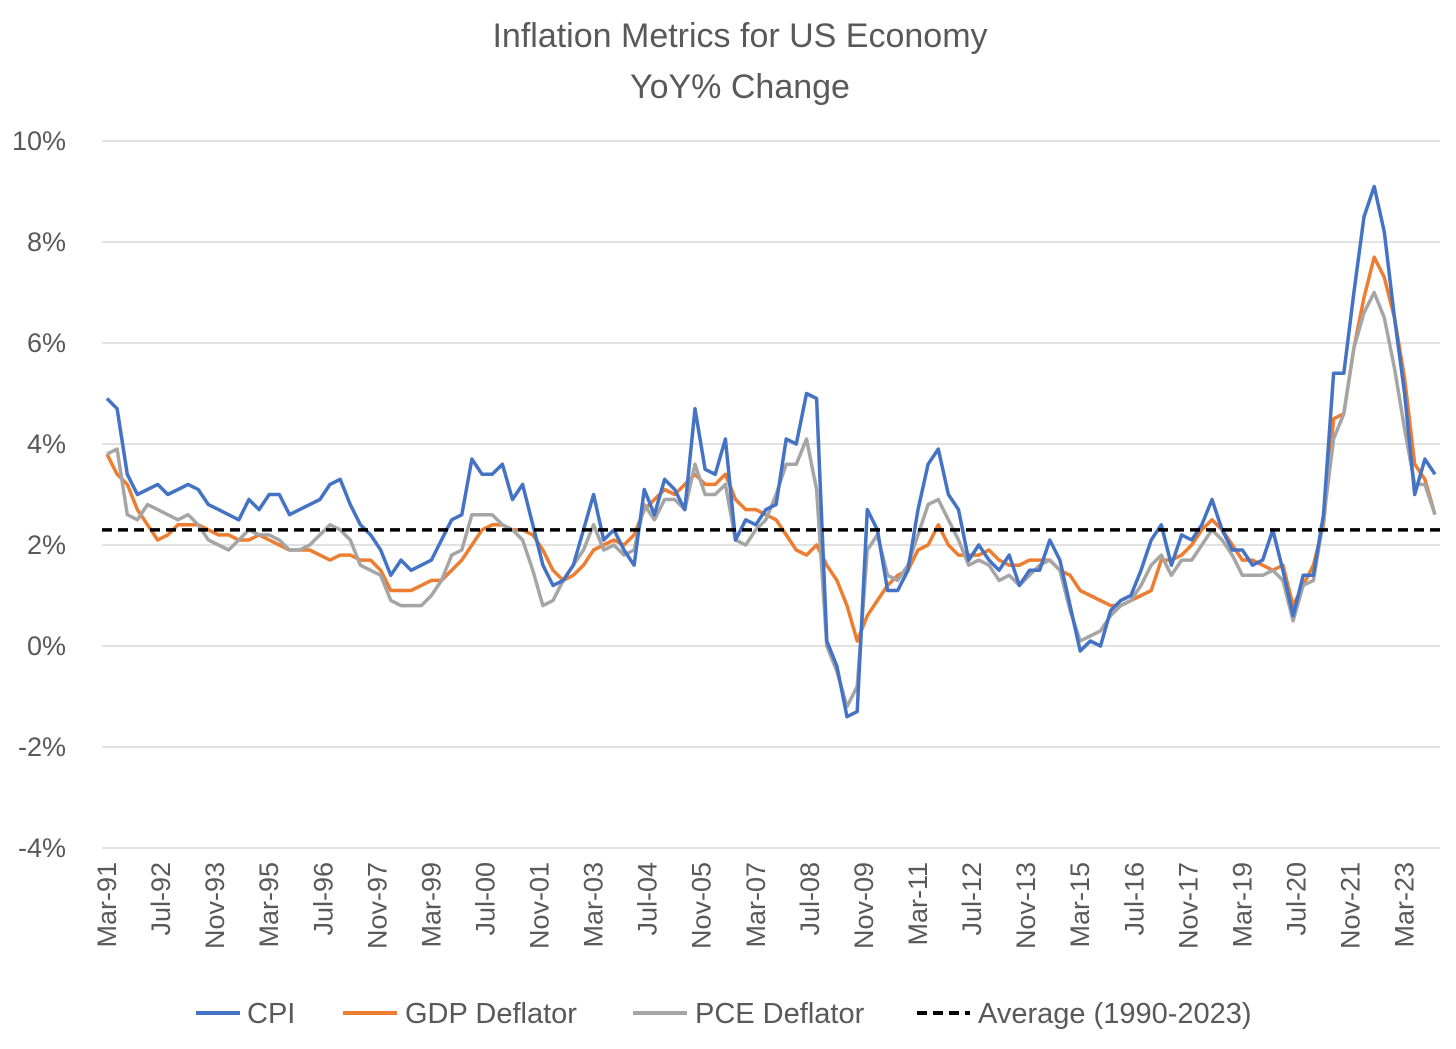 This screenshot has width=1456, height=1049. I want to click on x-tick-label: Mar-07, so click(756, 905).